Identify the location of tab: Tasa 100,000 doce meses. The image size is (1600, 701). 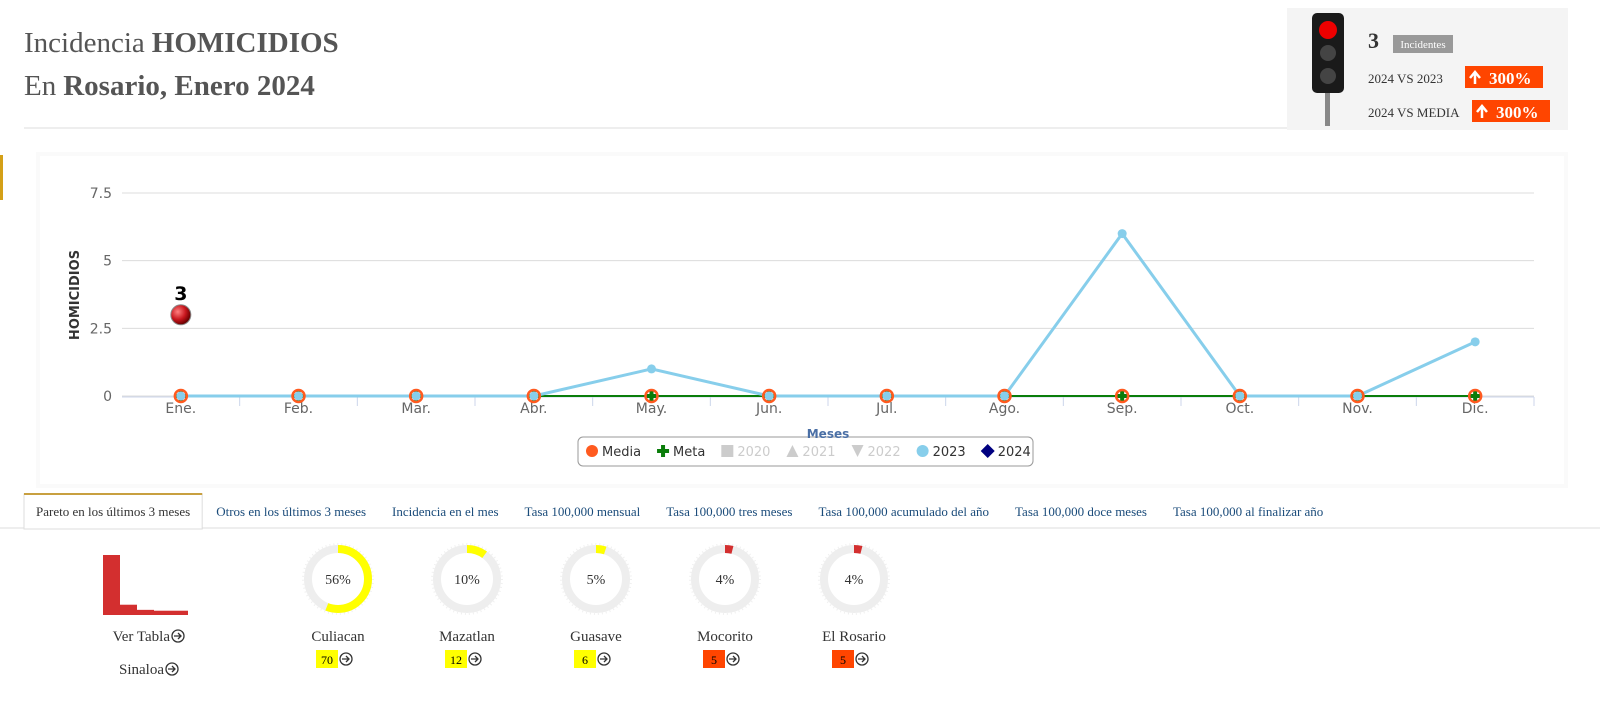
(1081, 511).